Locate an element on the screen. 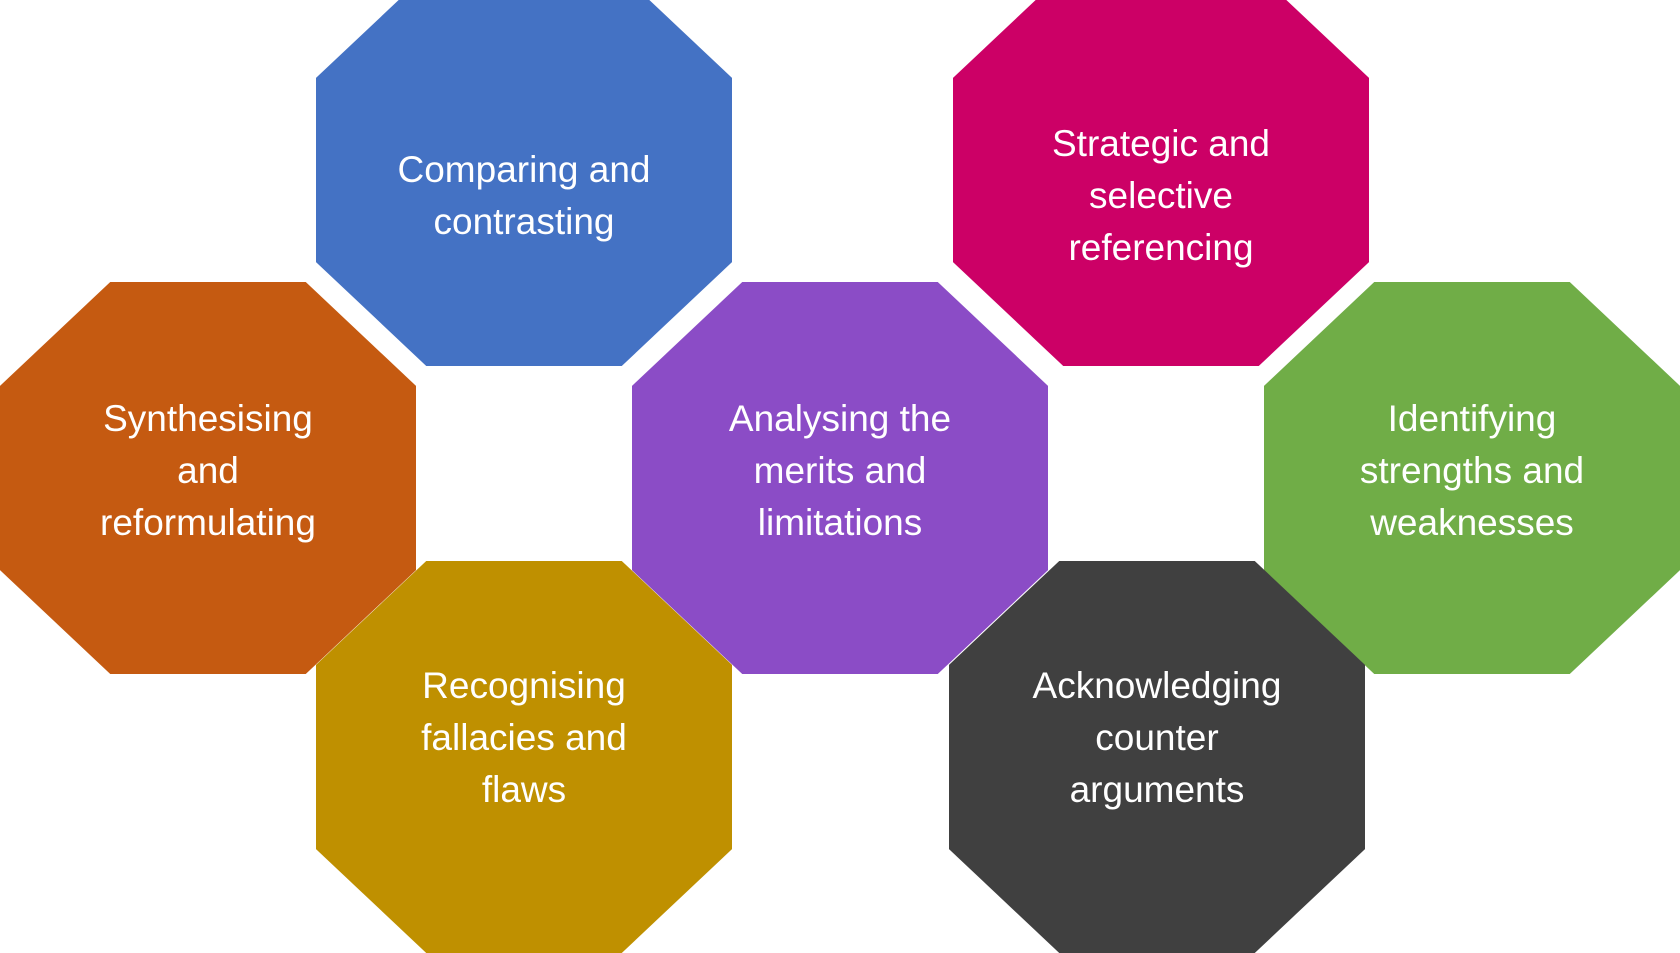 This screenshot has width=1680, height=953. octagon-analysing-merits-and-limitations: Analysing the merits and limitations is located at coordinates (840, 478).